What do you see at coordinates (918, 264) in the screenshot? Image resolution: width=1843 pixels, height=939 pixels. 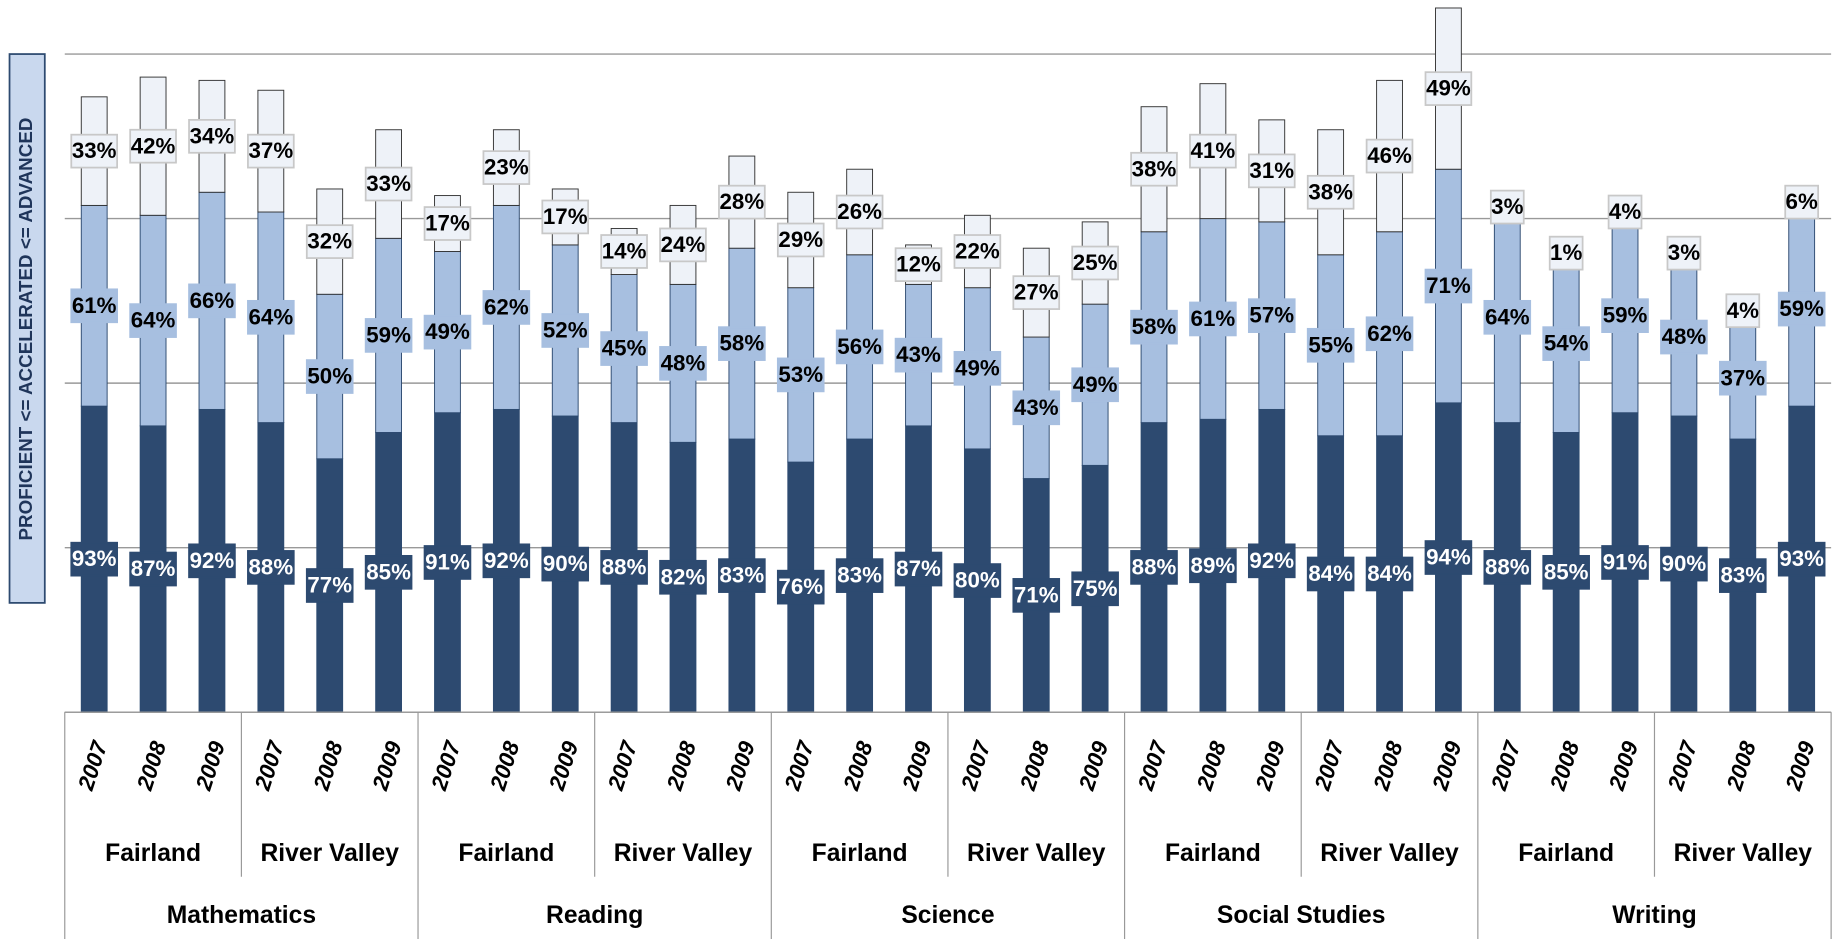 I see `value-label: 12%` at bounding box center [918, 264].